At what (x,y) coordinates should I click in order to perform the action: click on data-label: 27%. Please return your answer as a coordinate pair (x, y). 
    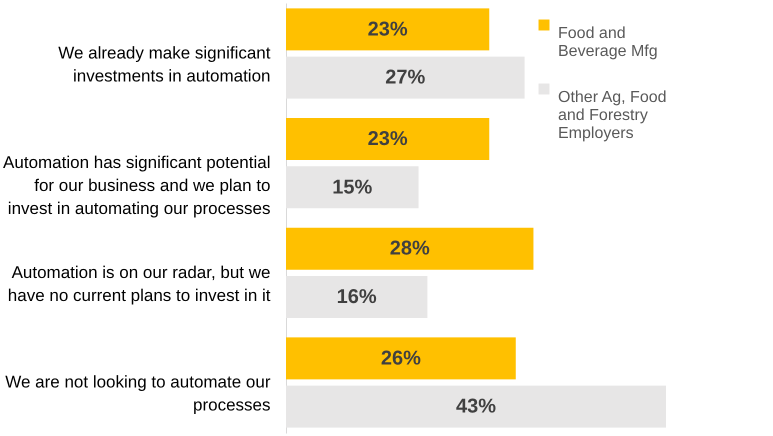
    Looking at the image, I should click on (405, 77).